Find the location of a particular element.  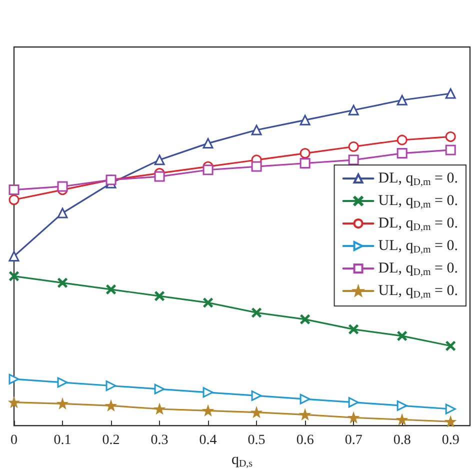

x-tick-label: 0.2 is located at coordinates (111, 440).